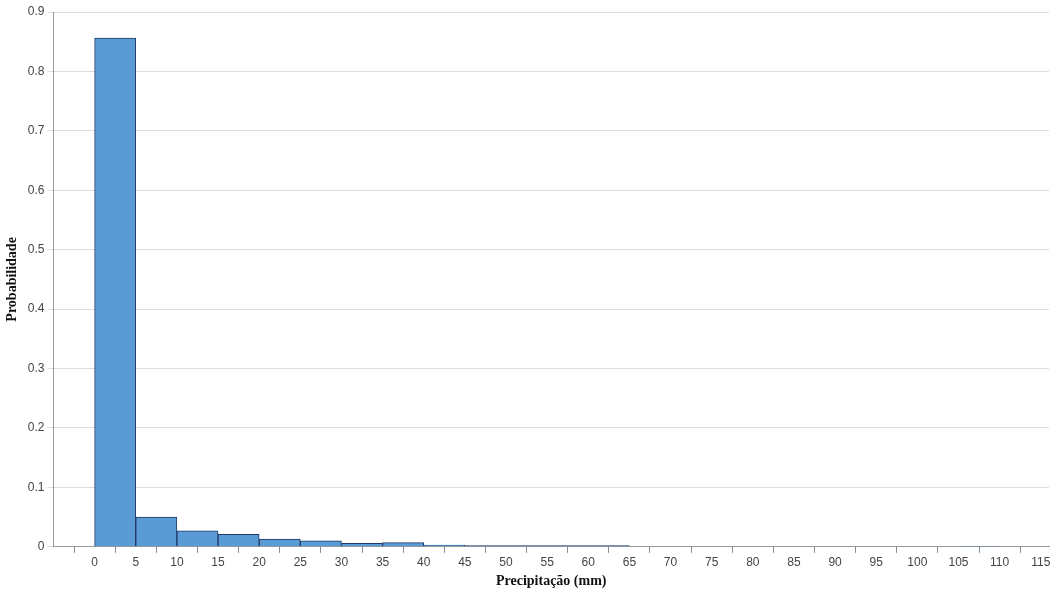  I want to click on y-tick-label: 0.7, so click(36, 130).